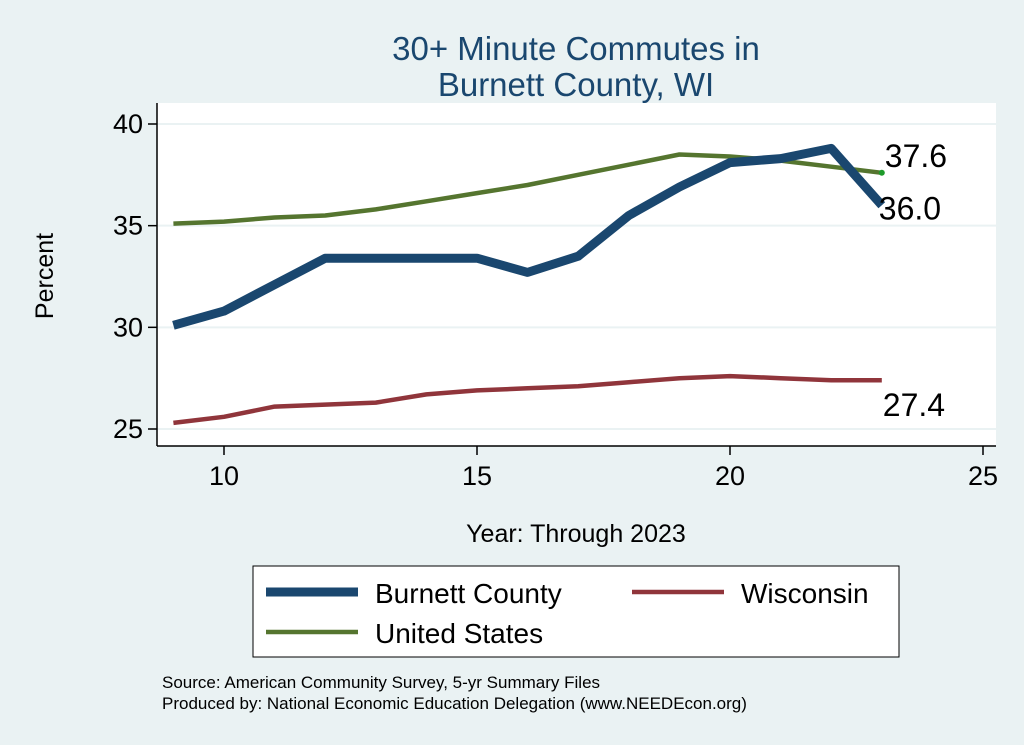 The height and width of the screenshot is (745, 1024). I want to click on y-tick-label-40: 40, so click(128, 124).